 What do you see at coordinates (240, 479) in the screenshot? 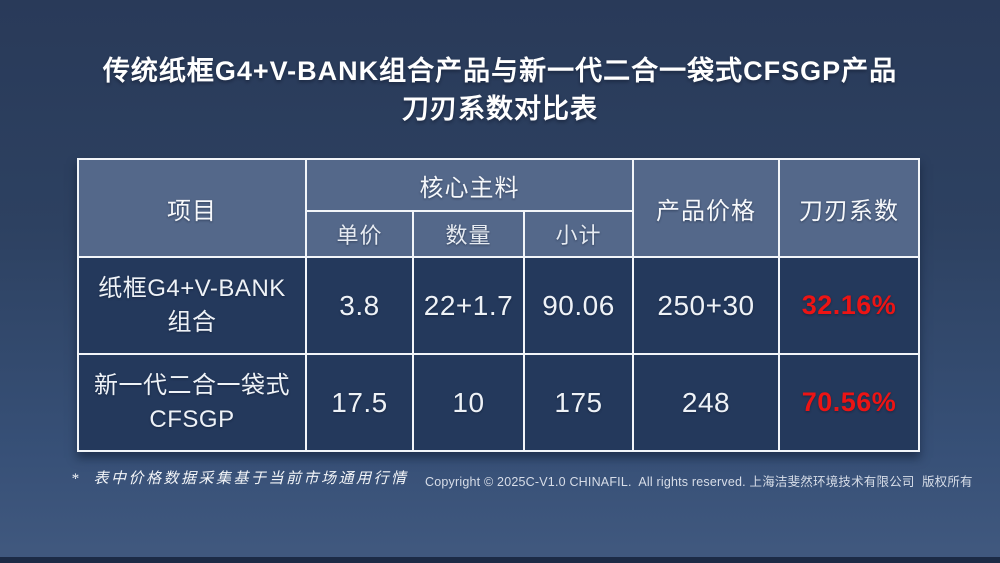
I see `footnote: * 表中价格数据采集基于当前市场通用行情` at bounding box center [240, 479].